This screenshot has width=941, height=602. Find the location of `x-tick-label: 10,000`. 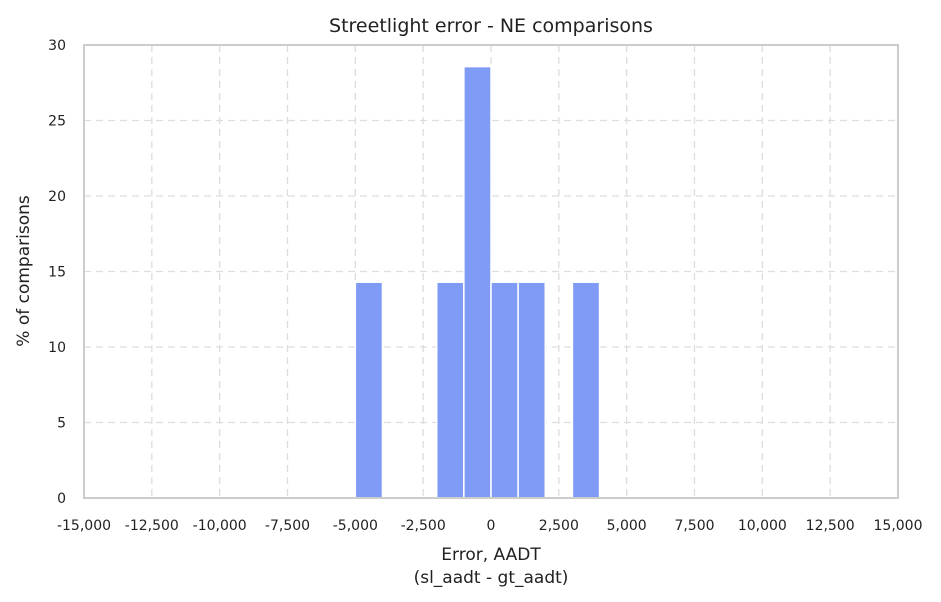

x-tick-label: 10,000 is located at coordinates (762, 526).